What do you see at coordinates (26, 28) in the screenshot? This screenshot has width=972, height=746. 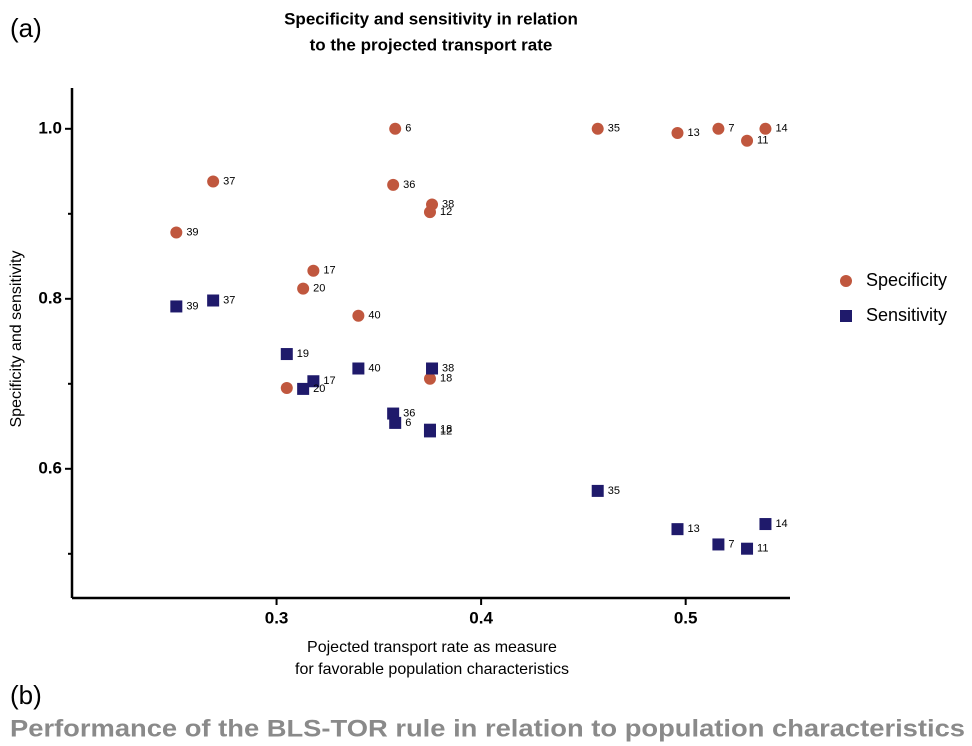 I see `panel-label: (a)` at bounding box center [26, 28].